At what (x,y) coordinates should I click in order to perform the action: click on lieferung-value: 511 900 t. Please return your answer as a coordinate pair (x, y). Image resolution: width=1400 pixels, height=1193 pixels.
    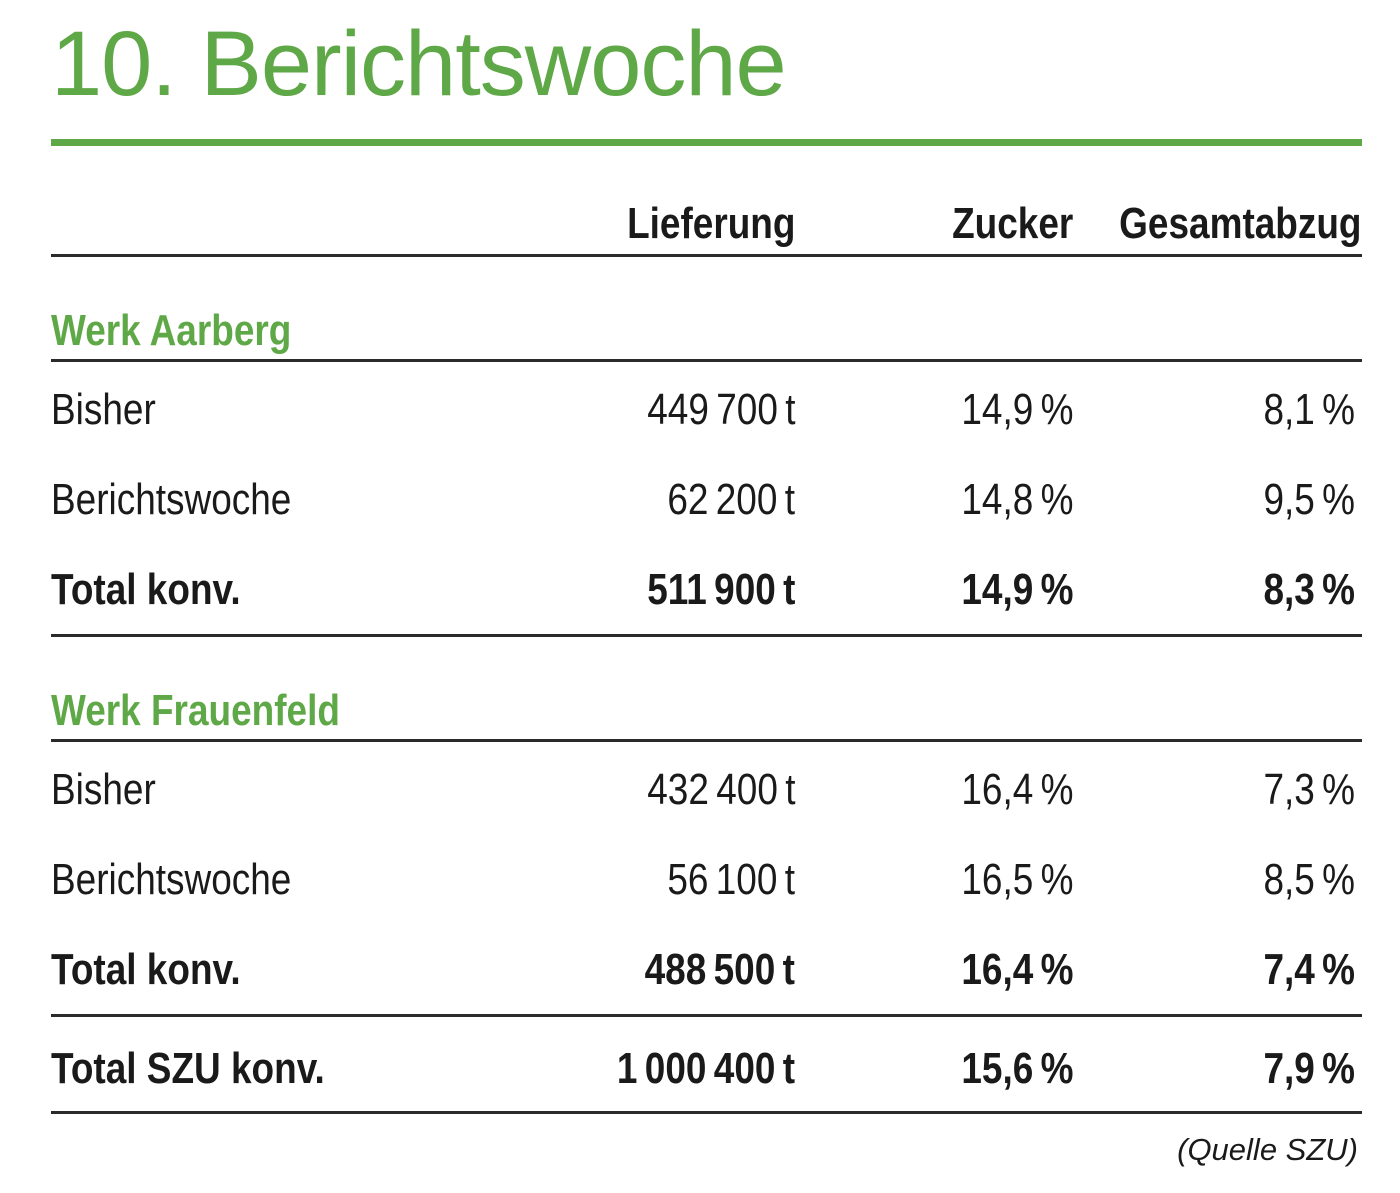
    Looking at the image, I should click on (720, 589).